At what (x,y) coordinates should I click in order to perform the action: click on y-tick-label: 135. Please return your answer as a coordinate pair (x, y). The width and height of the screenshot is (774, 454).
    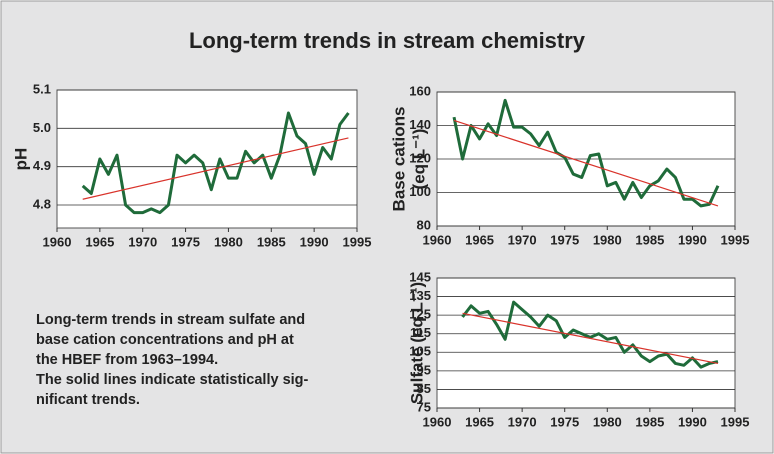
    Looking at the image, I should click on (420, 295).